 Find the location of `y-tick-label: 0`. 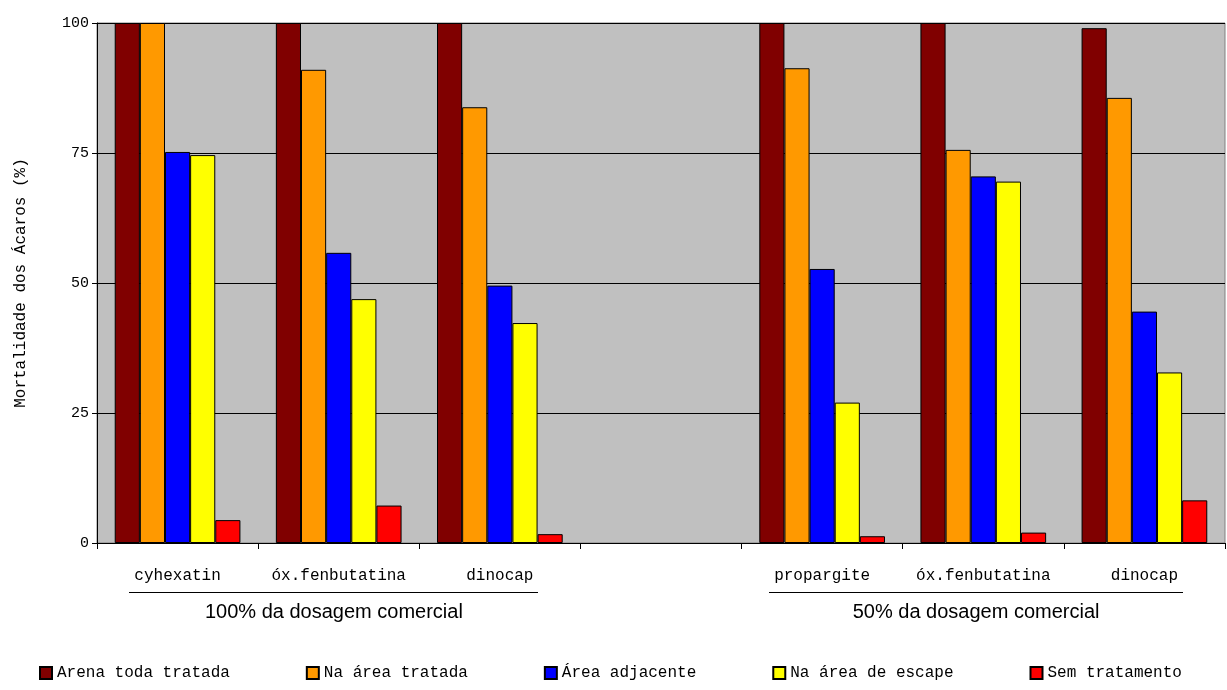

y-tick-label: 0 is located at coordinates (84, 543).